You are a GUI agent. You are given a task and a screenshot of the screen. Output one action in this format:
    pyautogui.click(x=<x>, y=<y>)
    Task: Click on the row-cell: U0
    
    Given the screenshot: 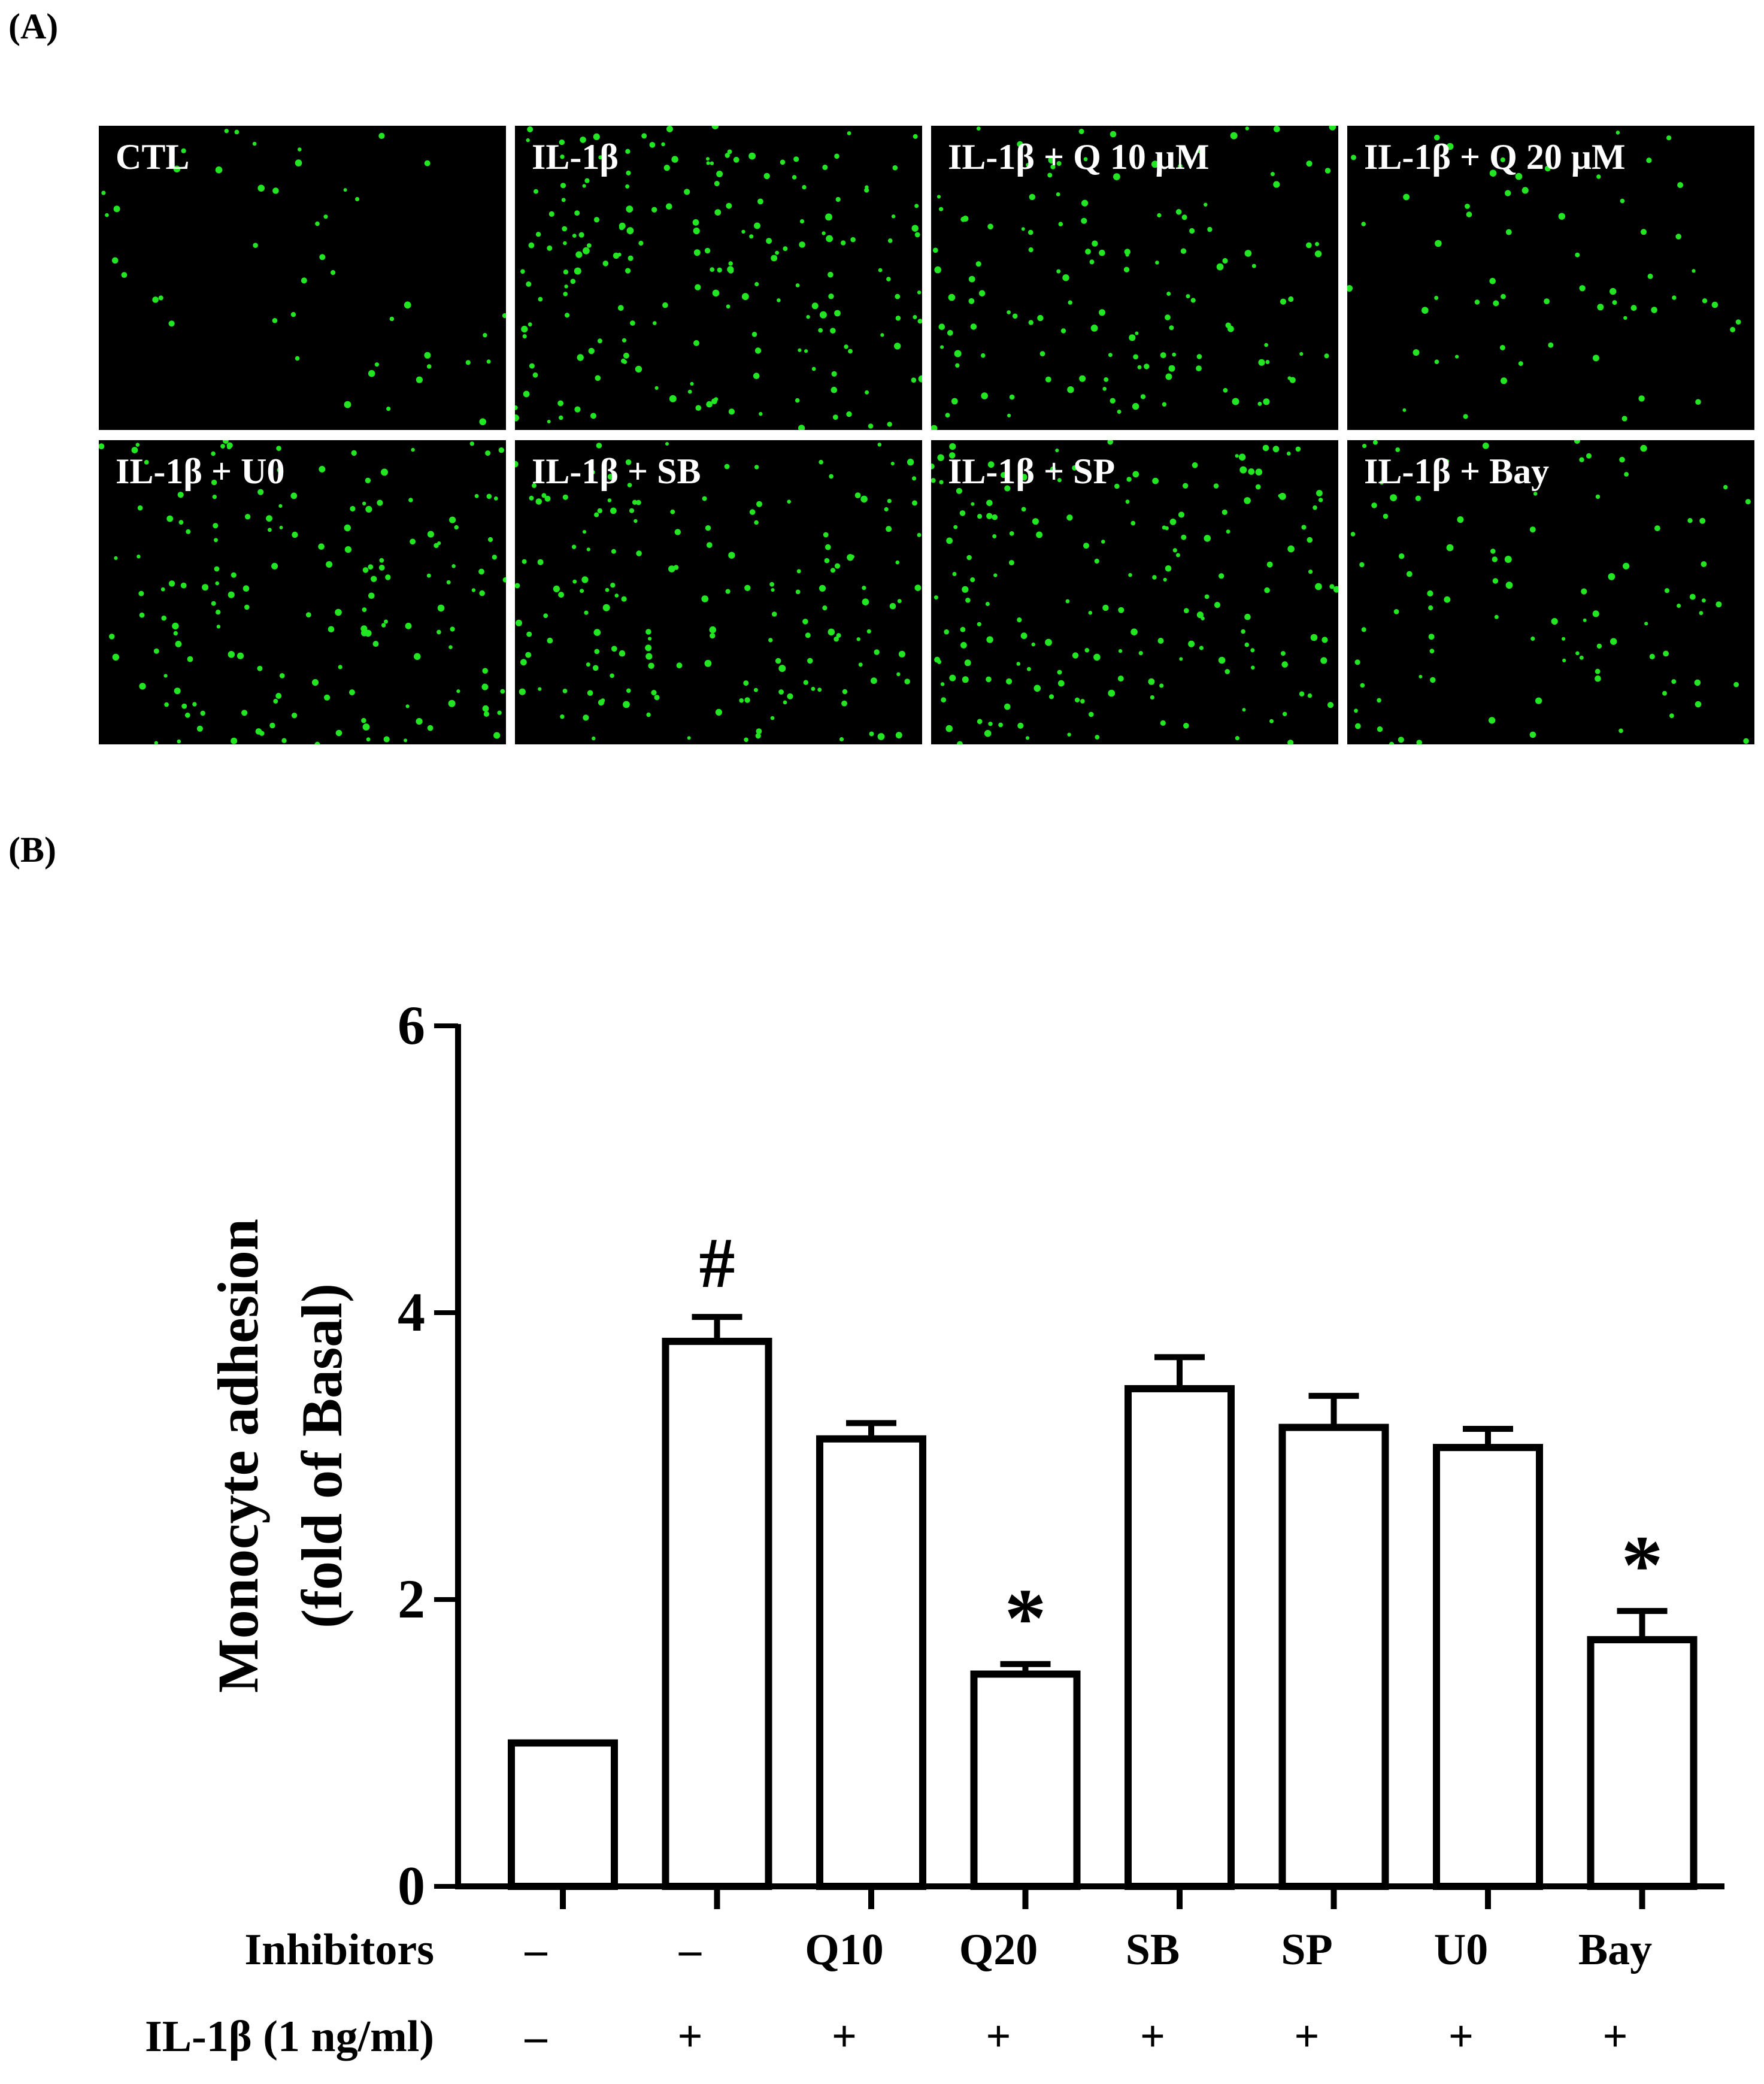 What is the action you would take?
    pyautogui.click(x=1461, y=1949)
    